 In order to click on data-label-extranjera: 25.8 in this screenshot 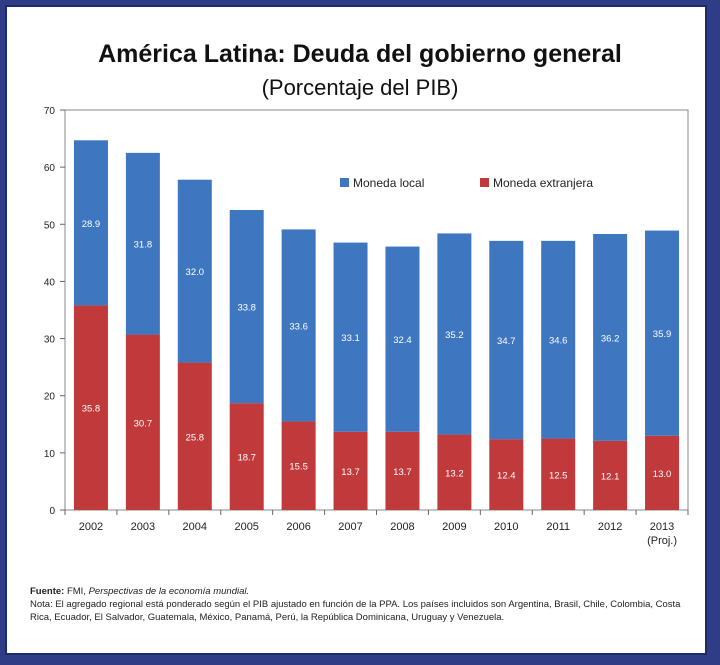, I will do `click(195, 437)`.